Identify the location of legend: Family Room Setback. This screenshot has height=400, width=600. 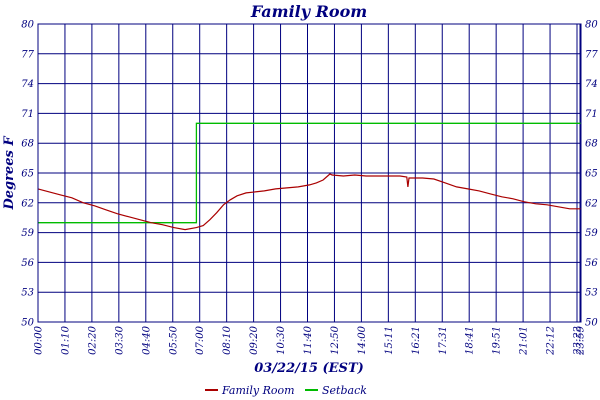
(286, 390).